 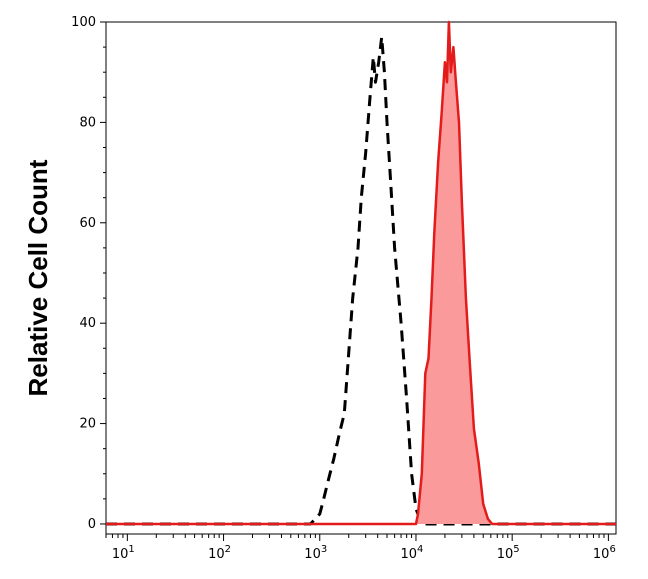 What do you see at coordinates (87, 424) in the screenshot?
I see `y-tick-label: 20` at bounding box center [87, 424].